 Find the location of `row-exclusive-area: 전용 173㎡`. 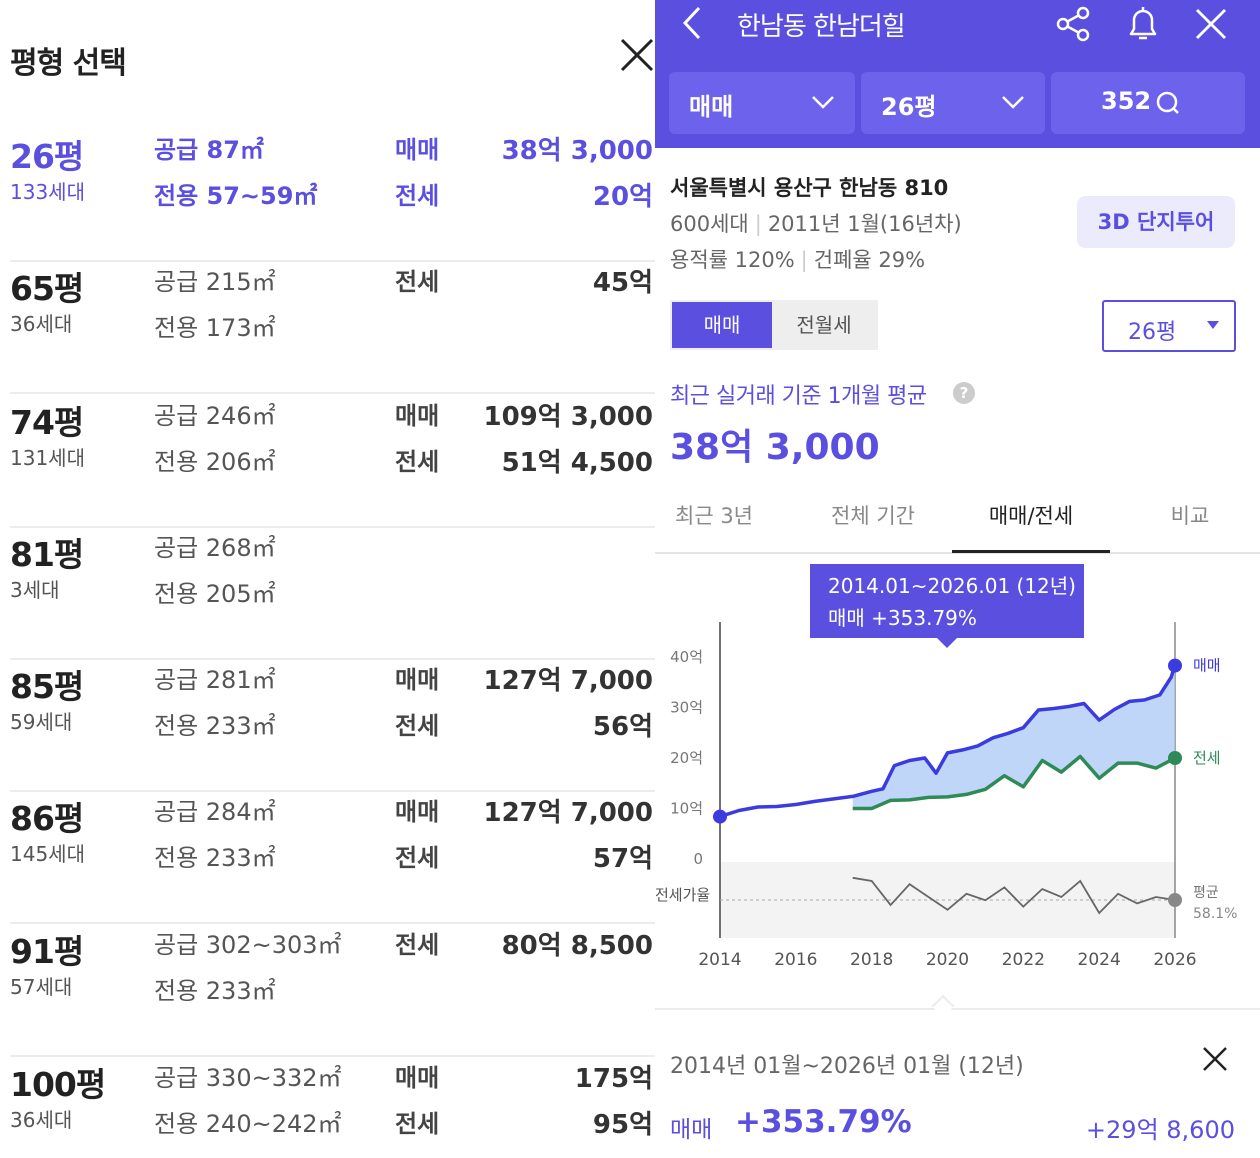

row-exclusive-area: 전용 173㎡ is located at coordinates (215, 328).